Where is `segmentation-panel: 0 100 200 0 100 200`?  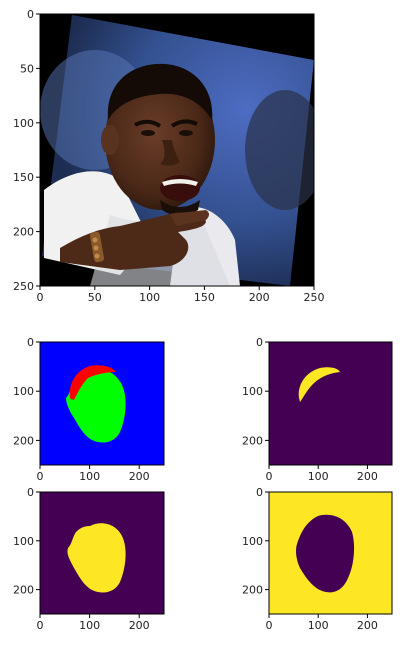 segmentation-panel: 0 100 200 0 100 200 is located at coordinates (89, 409).